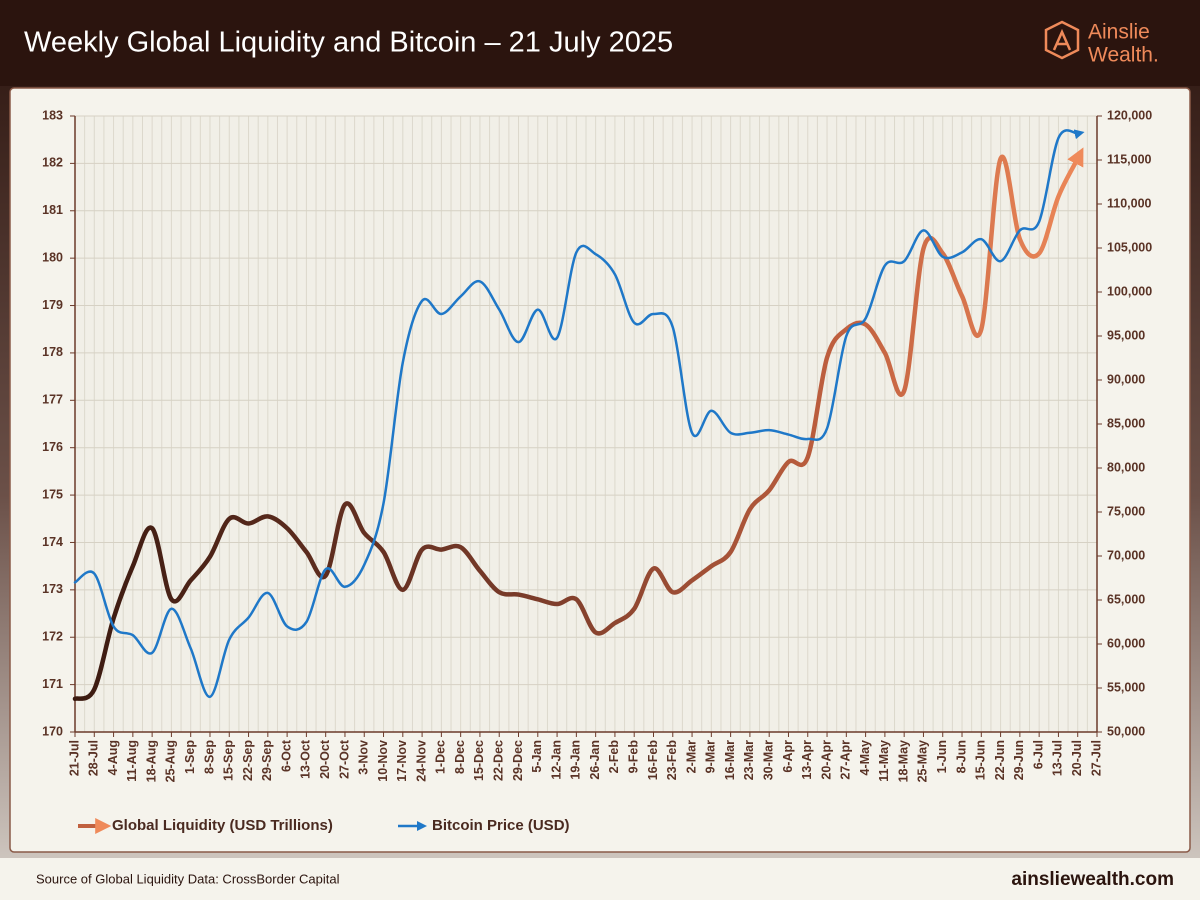 This screenshot has width=1200, height=900. What do you see at coordinates (344, 759) in the screenshot?
I see `x-tick-label: 27-Oct` at bounding box center [344, 759].